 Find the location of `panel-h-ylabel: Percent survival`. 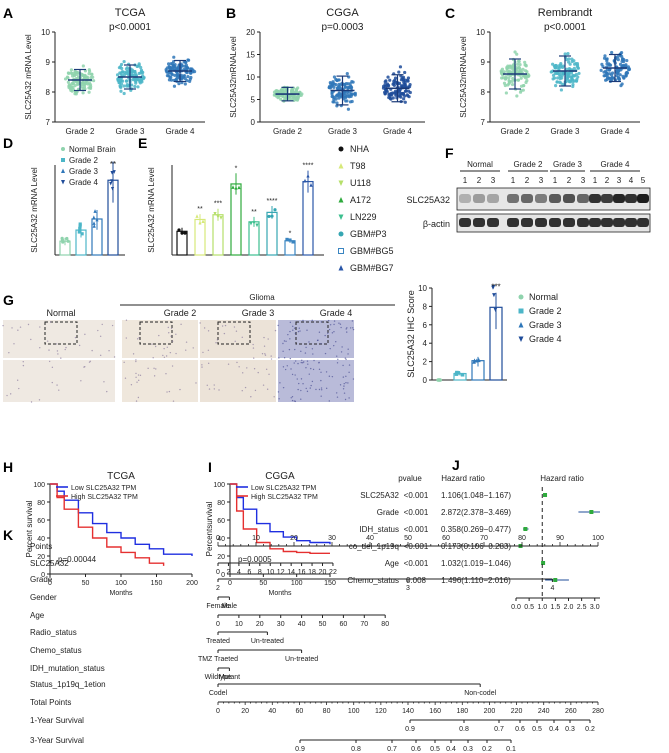

panel-h-ylabel: Percent survival is located at coordinates (29, 528).